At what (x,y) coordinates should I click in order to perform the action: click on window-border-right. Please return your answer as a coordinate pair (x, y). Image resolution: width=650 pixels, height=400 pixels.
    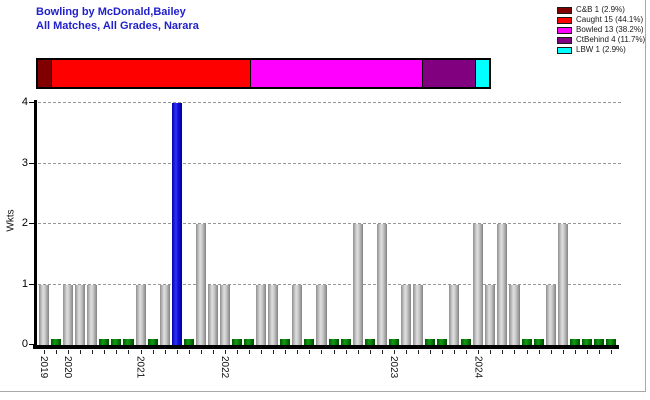
    Looking at the image, I should click on (645, 196).